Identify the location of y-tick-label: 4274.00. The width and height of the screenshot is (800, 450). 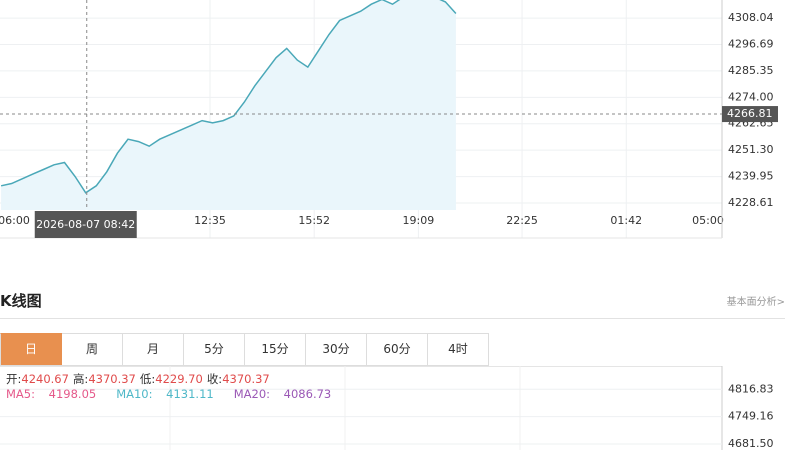
(751, 96).